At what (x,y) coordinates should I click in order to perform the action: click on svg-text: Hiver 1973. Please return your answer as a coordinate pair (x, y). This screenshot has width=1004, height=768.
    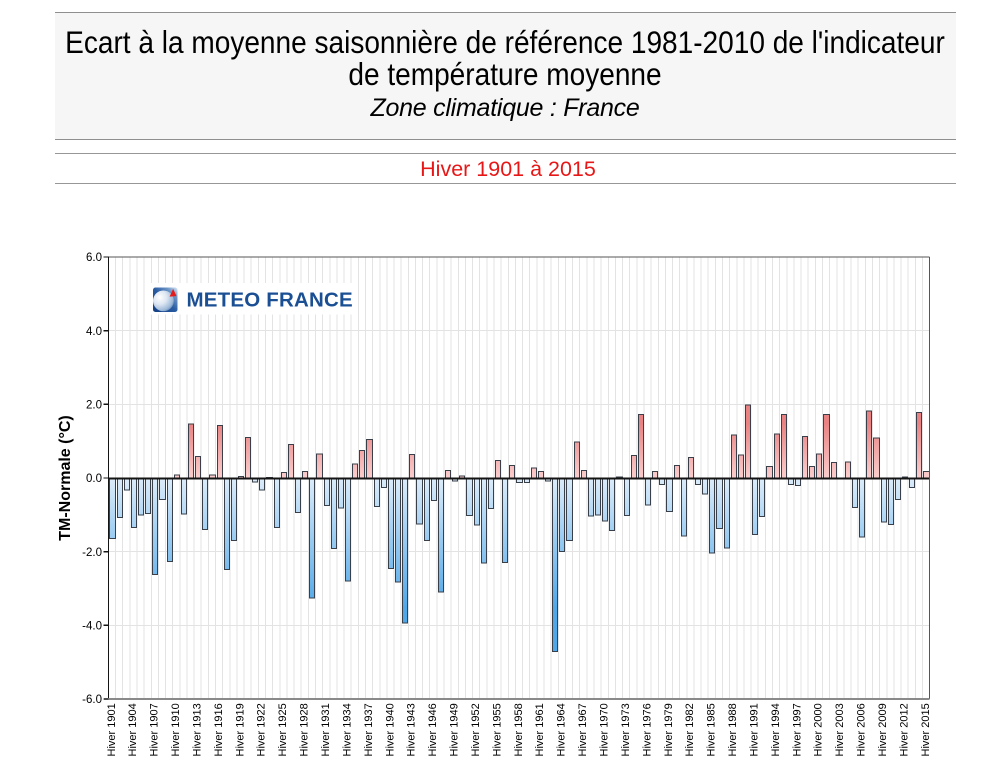
    Looking at the image, I should click on (626, 729).